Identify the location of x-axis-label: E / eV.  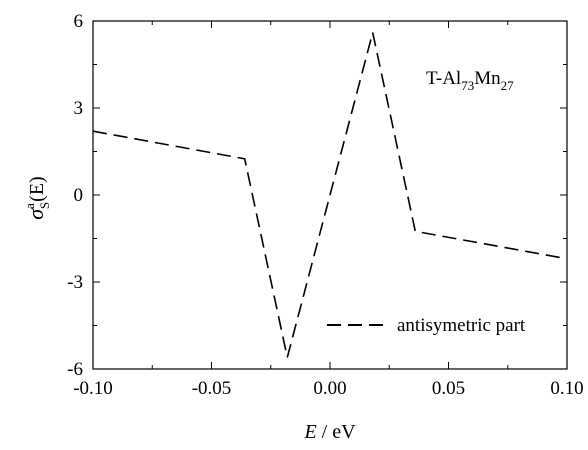
(329, 432).